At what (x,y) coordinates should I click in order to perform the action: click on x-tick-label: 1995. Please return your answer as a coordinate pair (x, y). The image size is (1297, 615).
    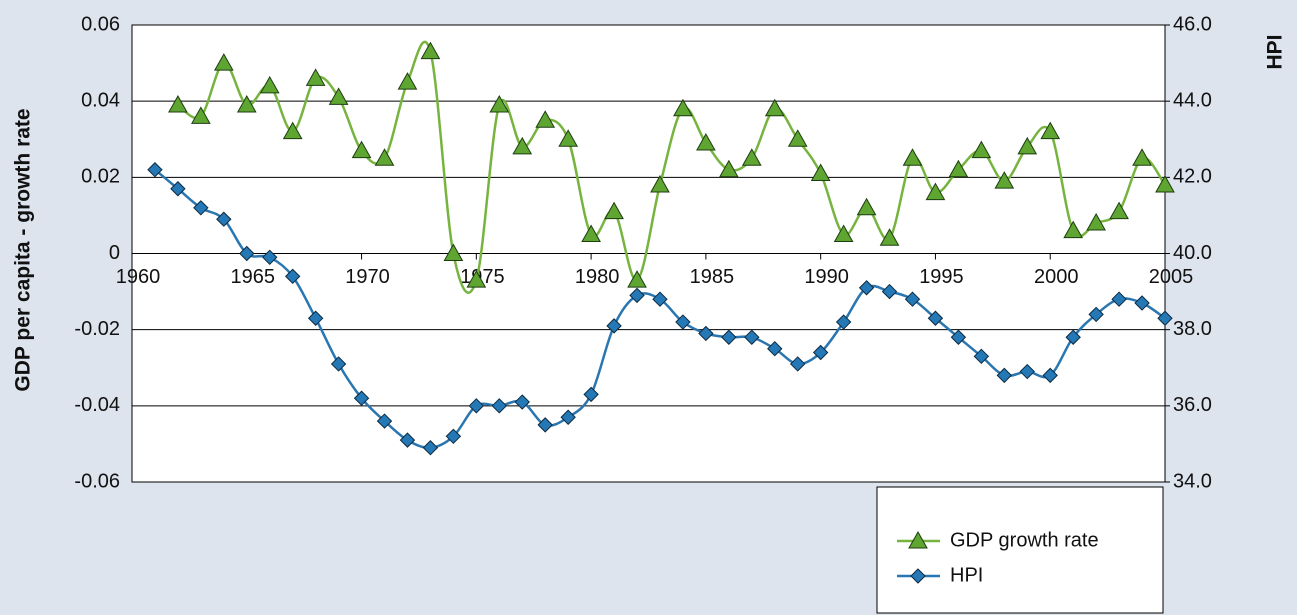
    Looking at the image, I should click on (941, 277).